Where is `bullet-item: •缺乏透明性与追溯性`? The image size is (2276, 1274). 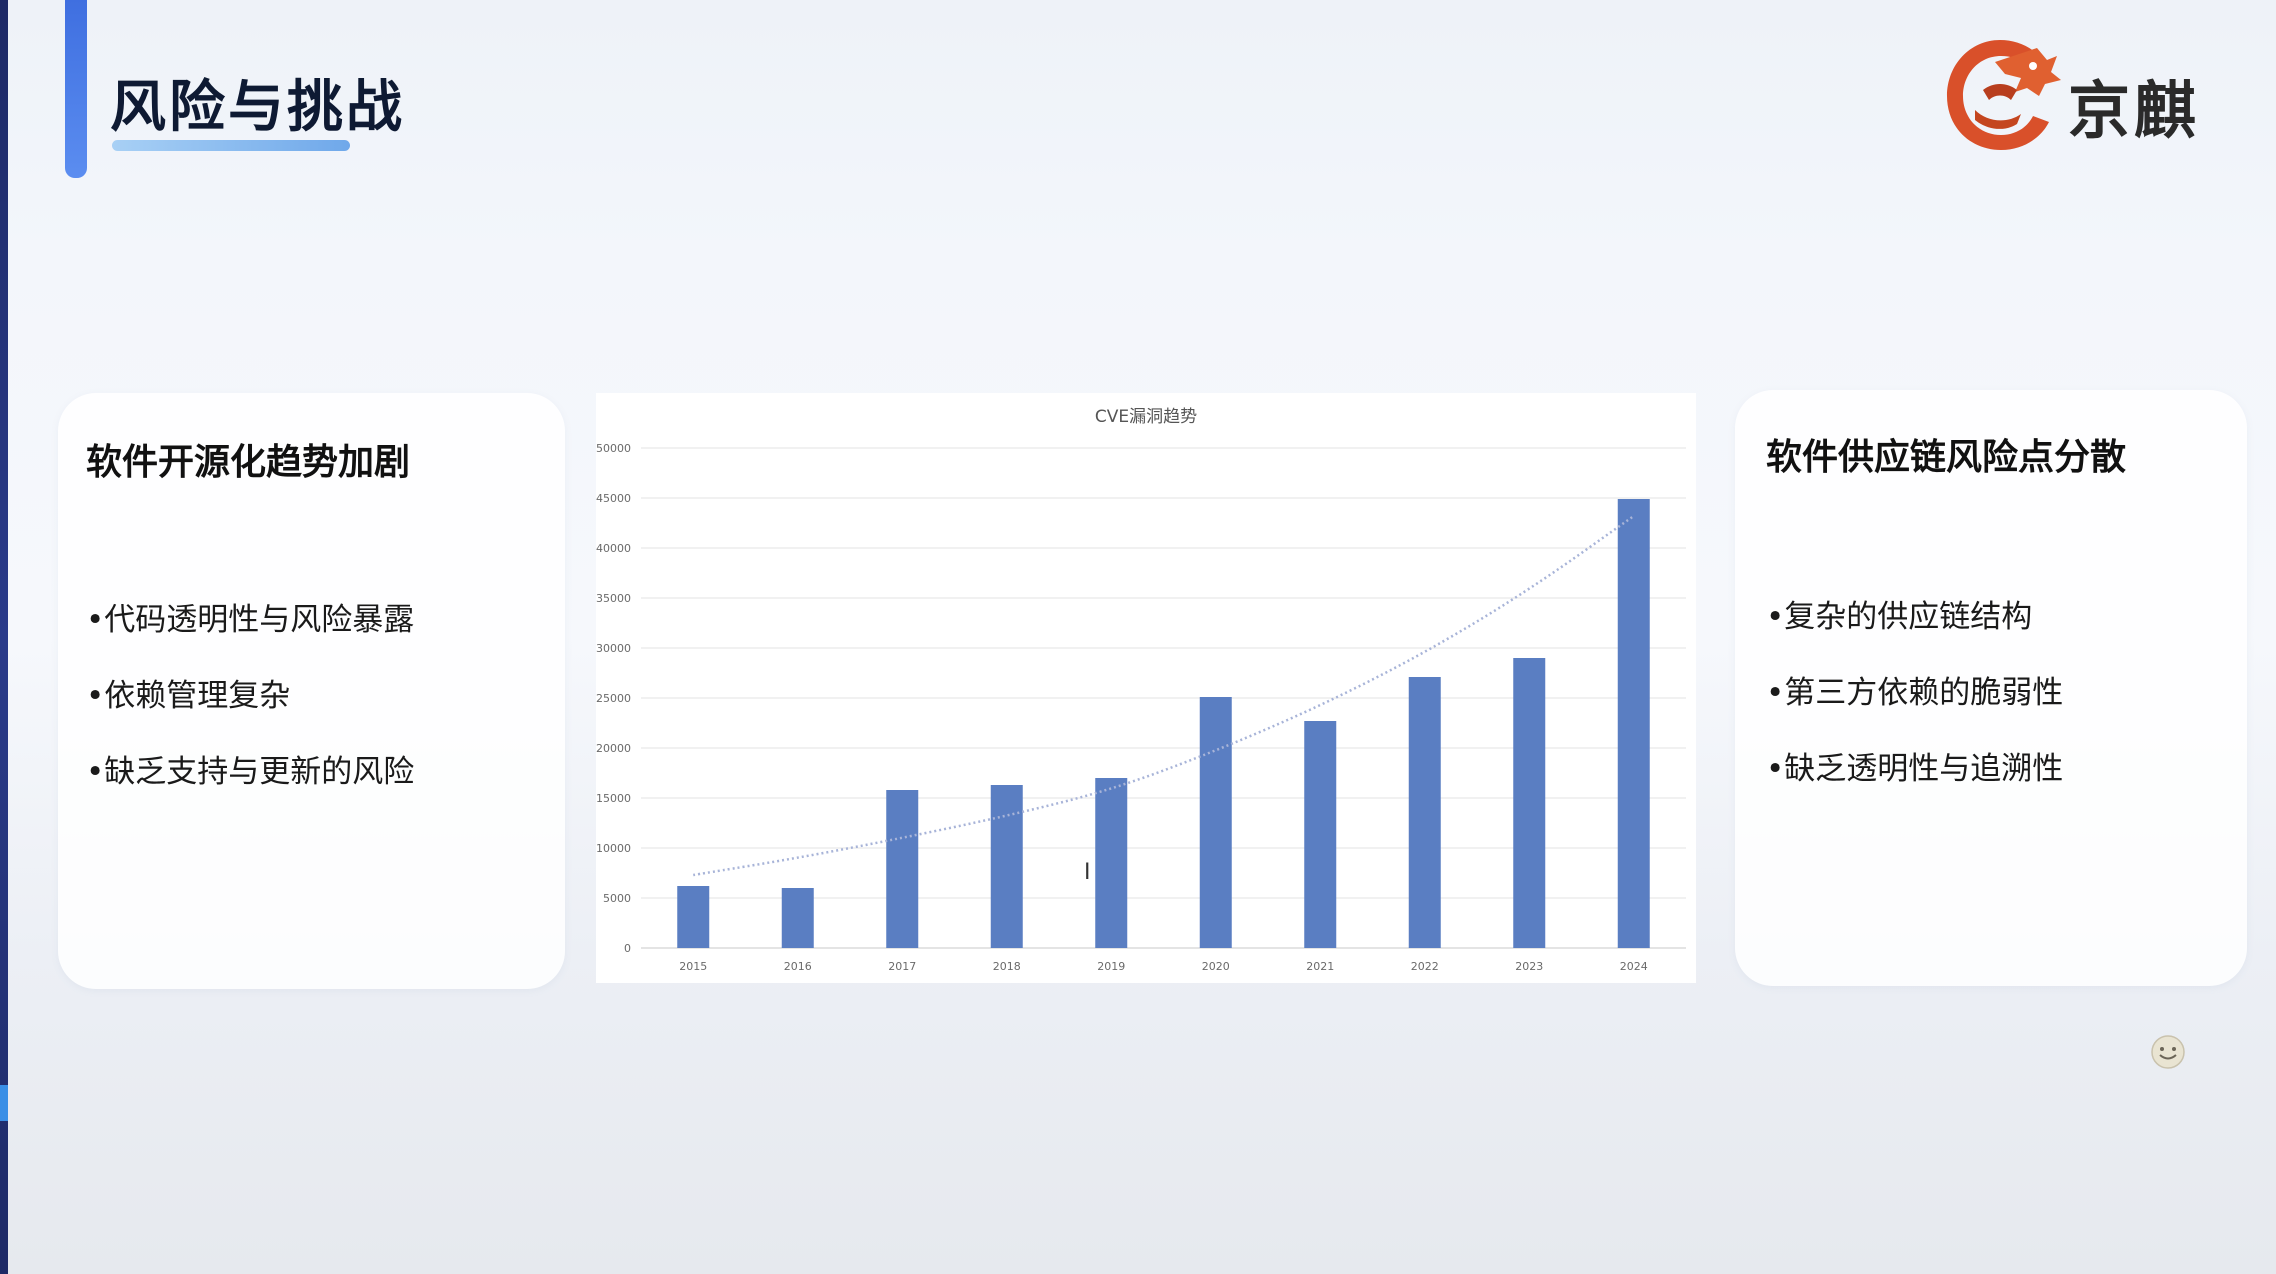 bullet-item: •缺乏透明性与追溯性 is located at coordinates (1915, 769).